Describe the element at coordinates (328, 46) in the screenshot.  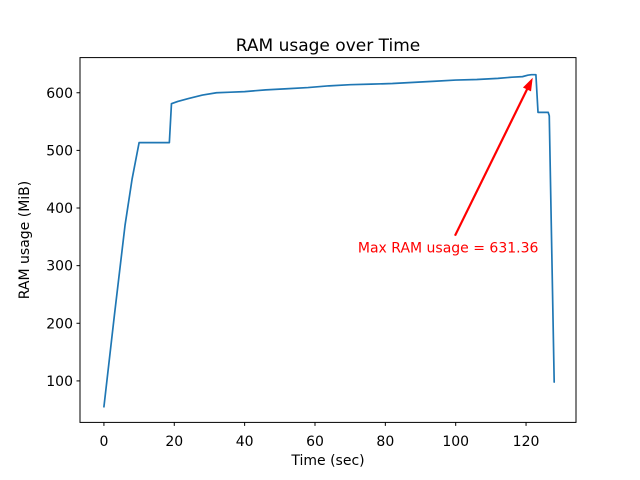
I see `chart-title: RAM usage over Time` at that location.